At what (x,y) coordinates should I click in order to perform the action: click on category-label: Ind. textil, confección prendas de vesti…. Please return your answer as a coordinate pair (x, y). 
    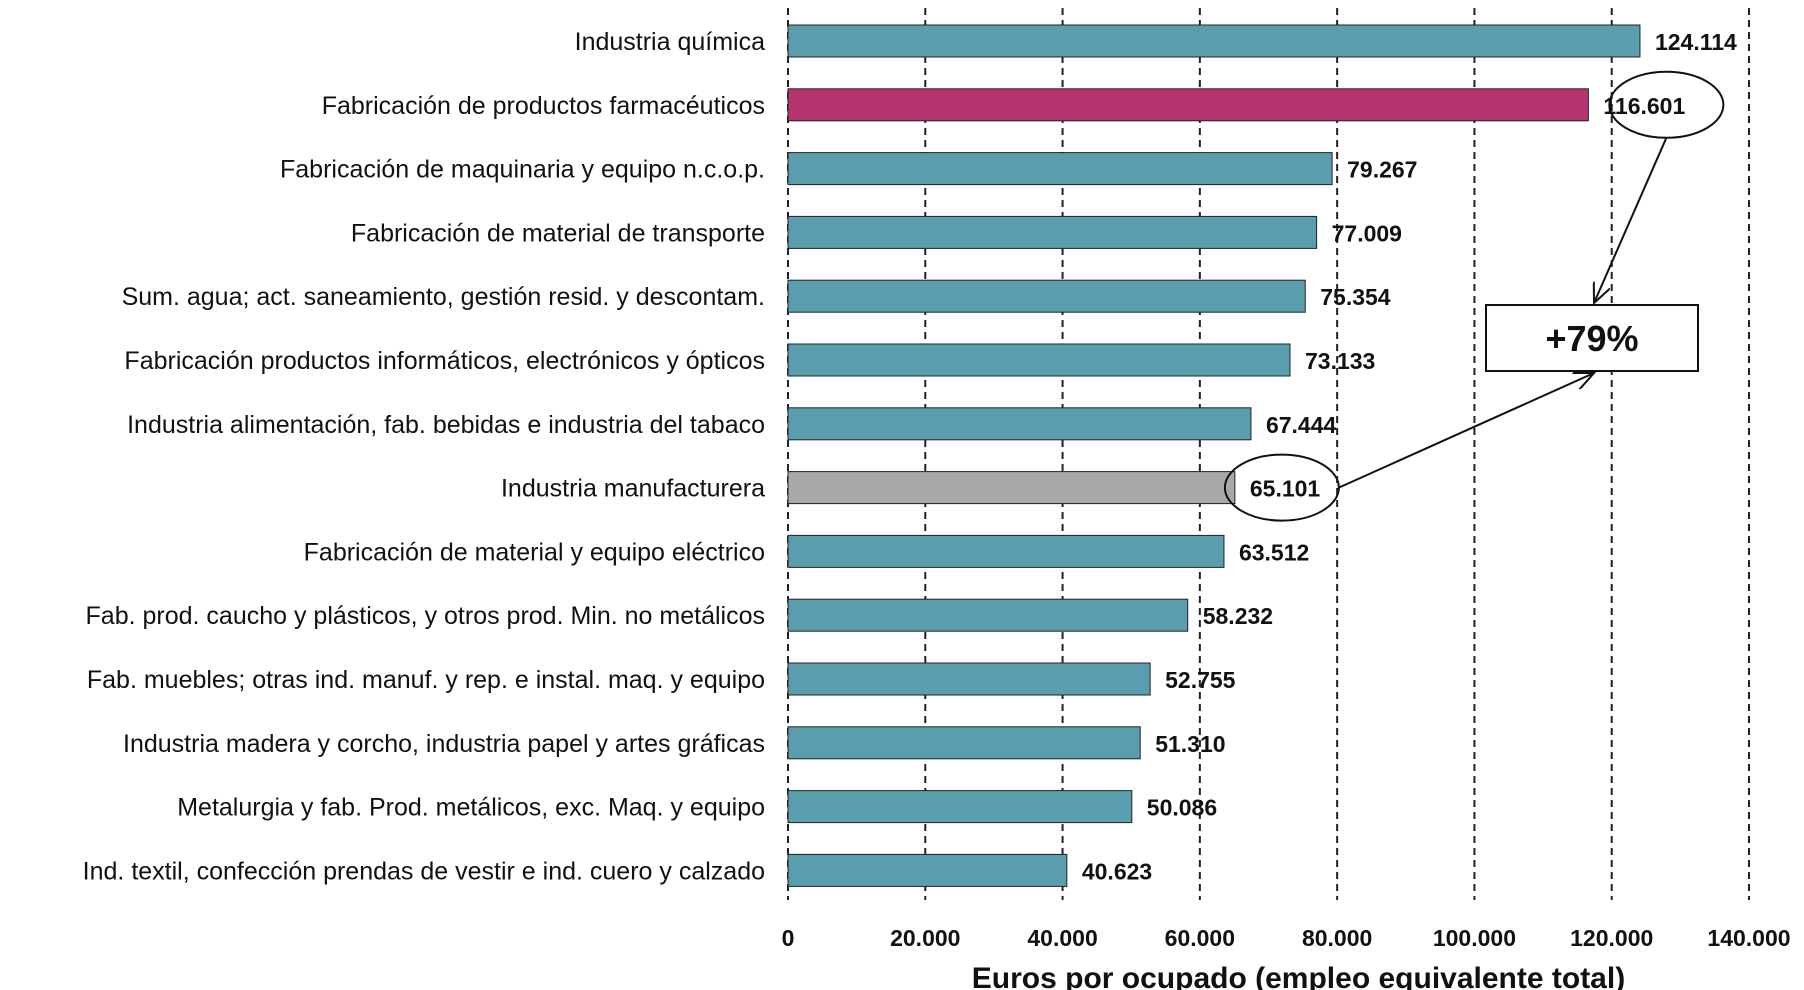
    Looking at the image, I should click on (424, 871).